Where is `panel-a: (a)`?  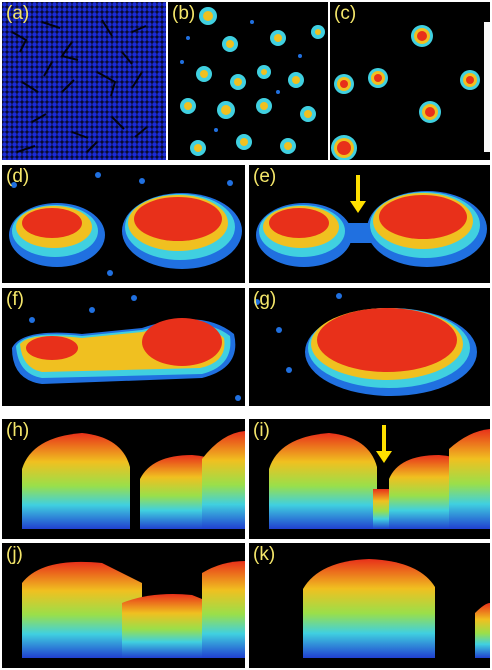
panel-a: (a) is located at coordinates (84, 81).